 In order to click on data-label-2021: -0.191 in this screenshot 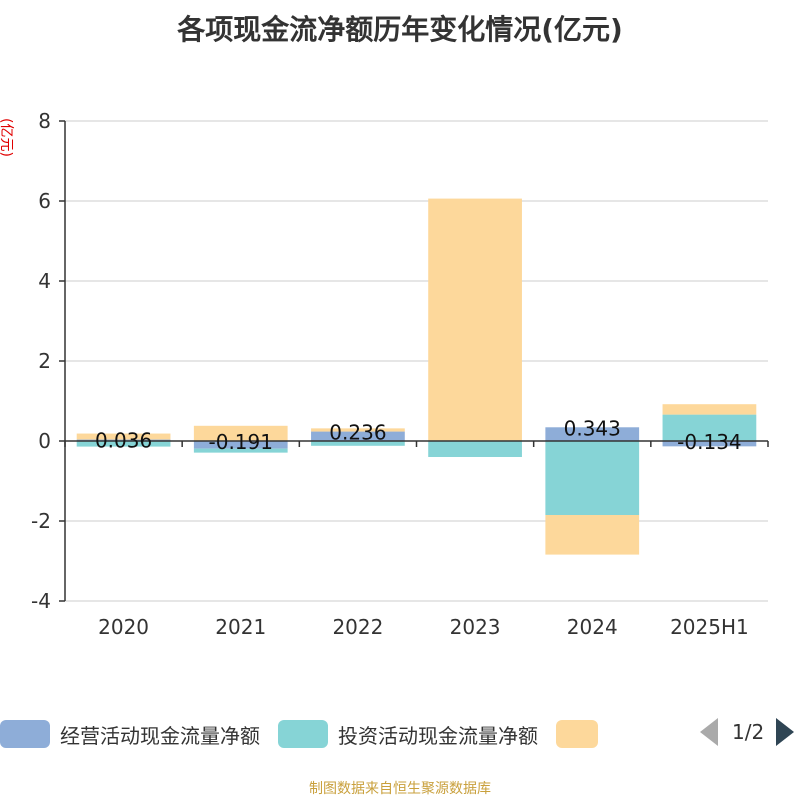, I will do `click(241, 442)`.